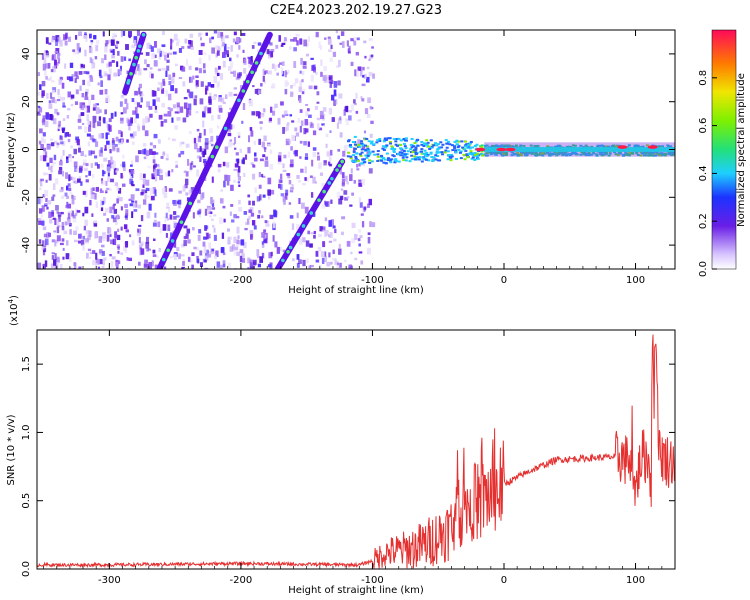 This screenshot has width=750, height=600. Describe the element at coordinates (11, 449) in the screenshot. I see `snr-ylabel: SNR (10 * v/v)` at that location.